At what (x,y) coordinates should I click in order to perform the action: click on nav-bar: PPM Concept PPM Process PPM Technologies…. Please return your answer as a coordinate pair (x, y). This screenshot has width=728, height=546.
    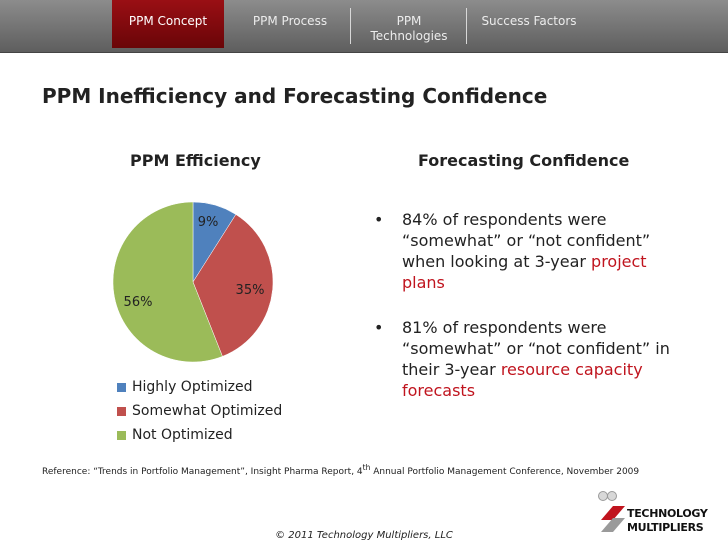
    Looking at the image, I should click on (364, 26).